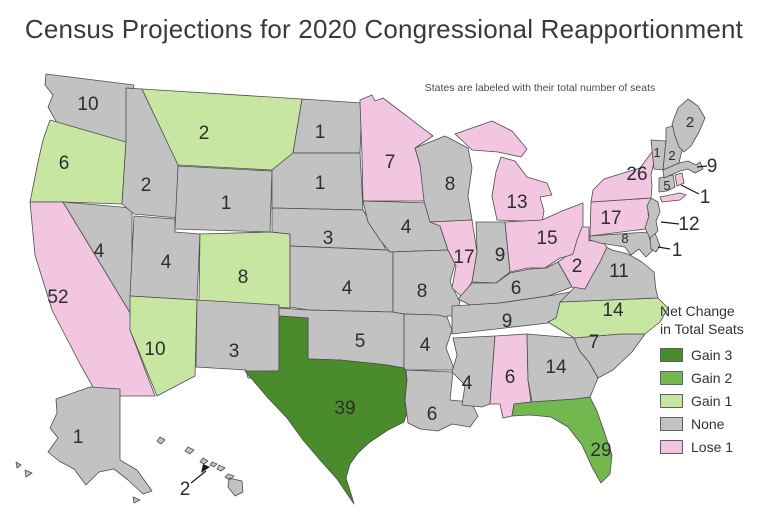 This screenshot has height=512, width=768. What do you see at coordinates (344, 408) in the screenshot?
I see `seats-label-tx: 39` at bounding box center [344, 408].